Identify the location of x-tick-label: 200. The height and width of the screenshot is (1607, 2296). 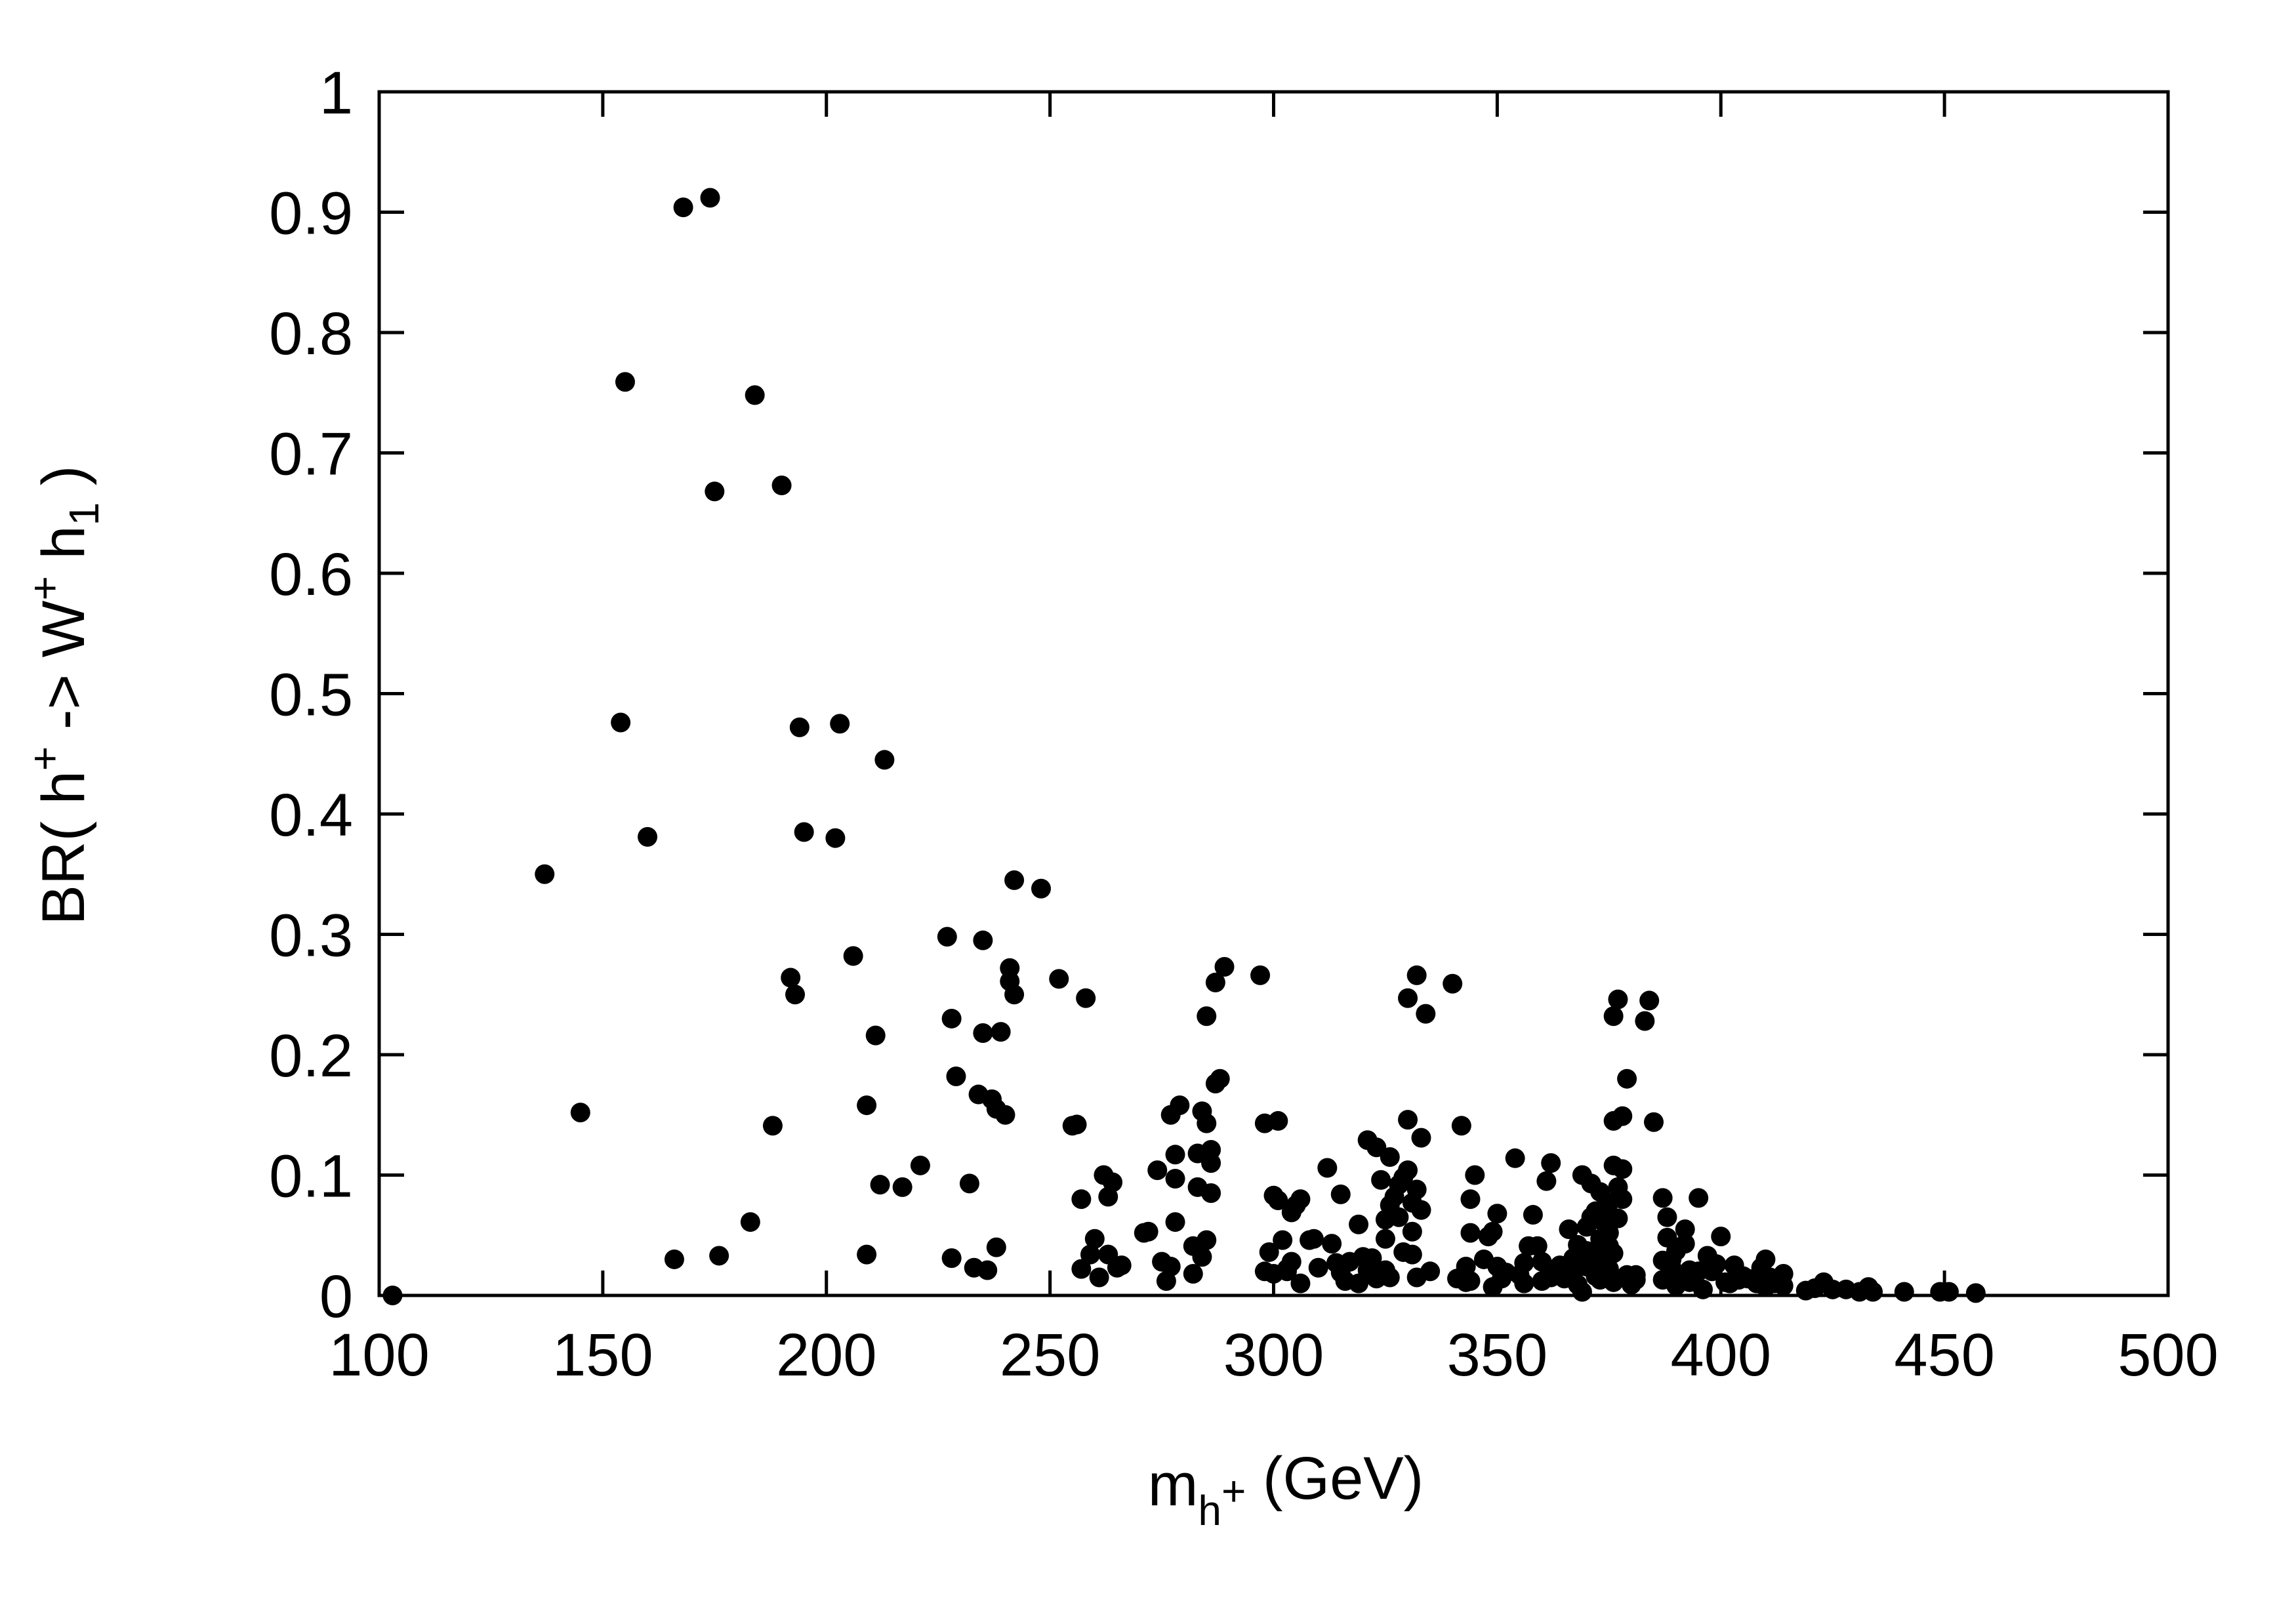
(827, 1355).